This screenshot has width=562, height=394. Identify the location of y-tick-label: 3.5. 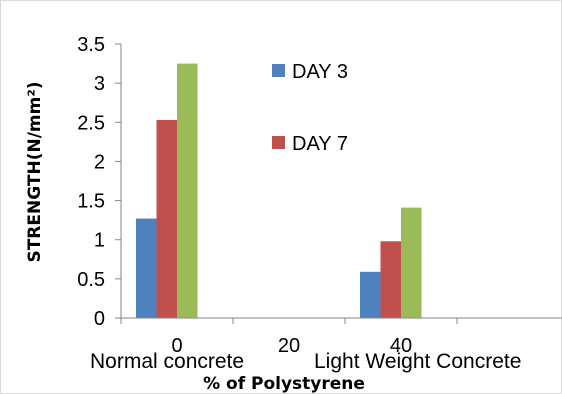
(91, 45).